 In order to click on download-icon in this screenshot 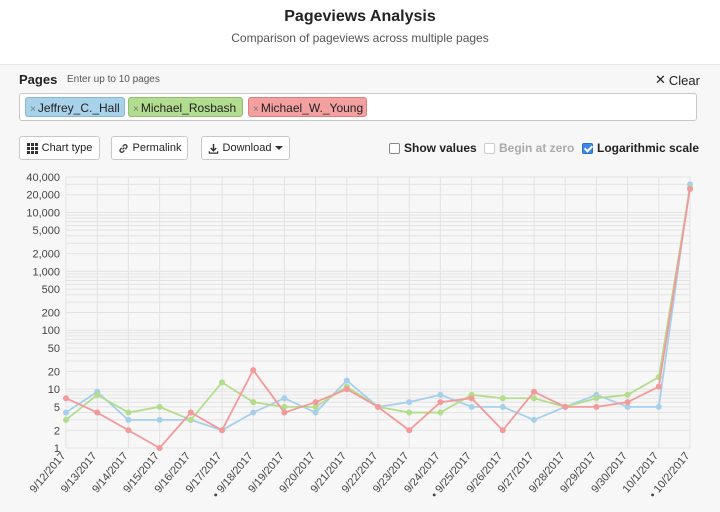, I will do `click(213, 148)`.